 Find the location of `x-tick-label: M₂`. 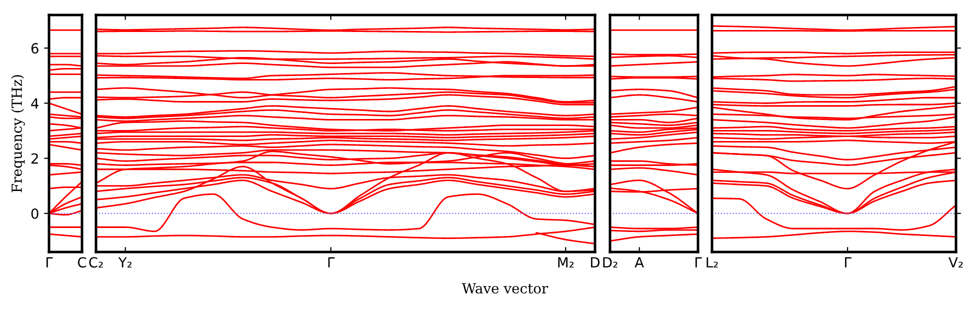

x-tick-label: M₂ is located at coordinates (566, 262).